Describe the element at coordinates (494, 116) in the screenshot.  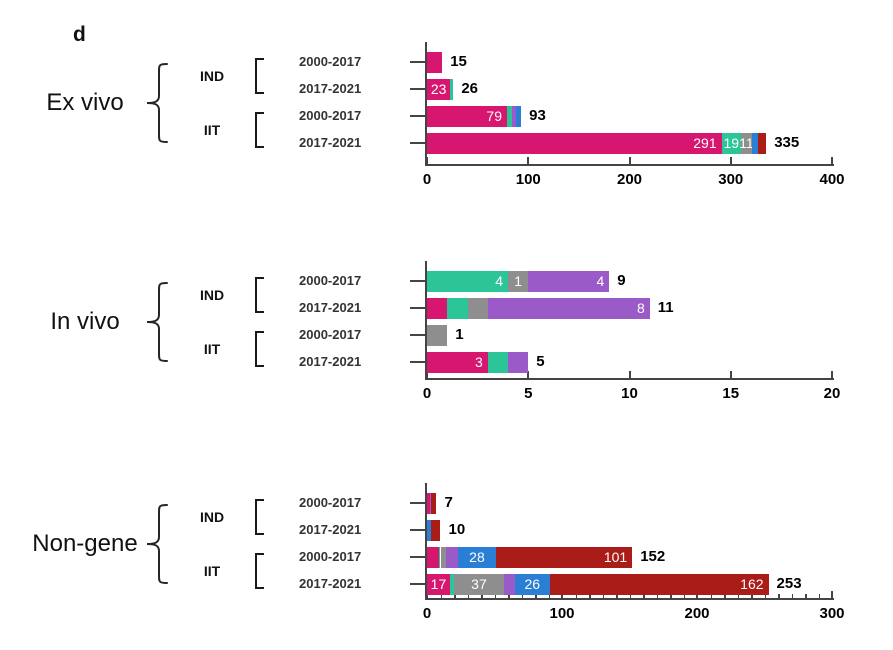
I see `segment-value: 79` at that location.